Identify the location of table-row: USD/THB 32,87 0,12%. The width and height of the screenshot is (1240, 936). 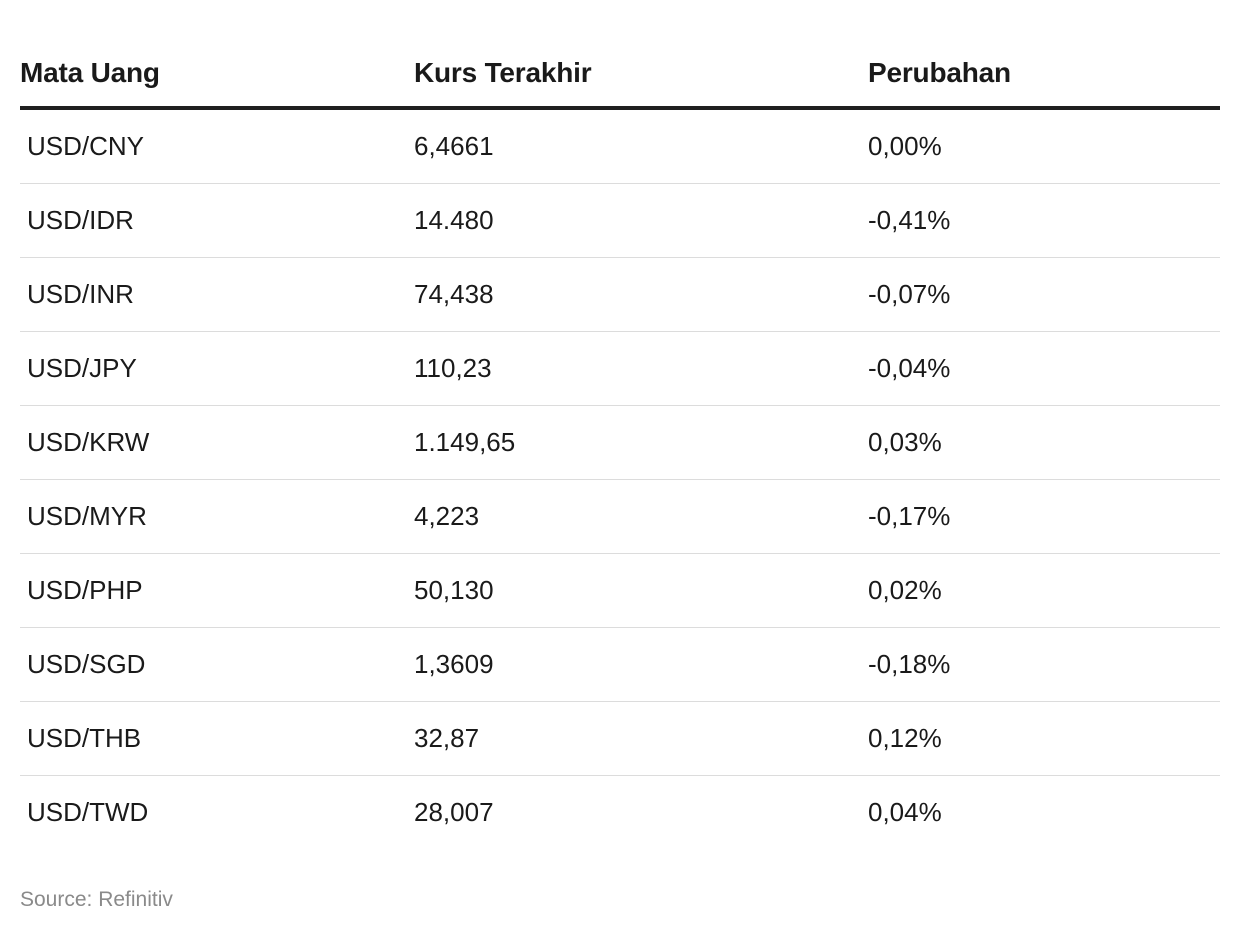
(620, 738).